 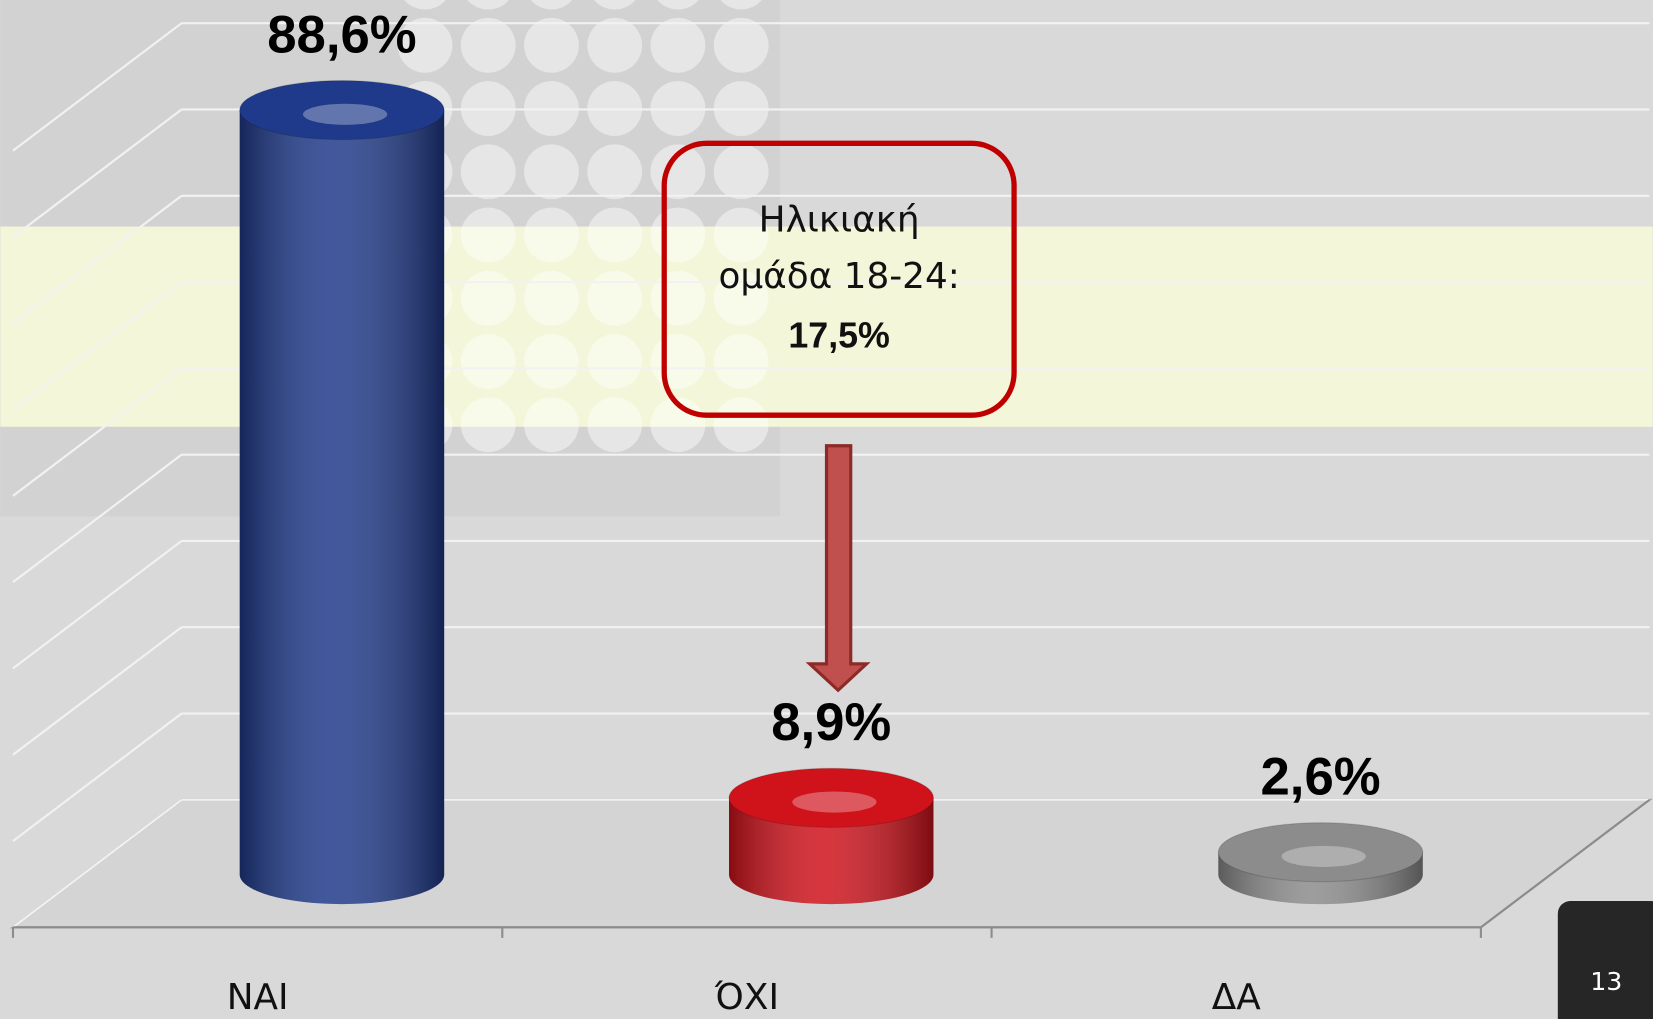 What do you see at coordinates (746, 997) in the screenshot?
I see `x-tick-label: ΌΧΙ` at bounding box center [746, 997].